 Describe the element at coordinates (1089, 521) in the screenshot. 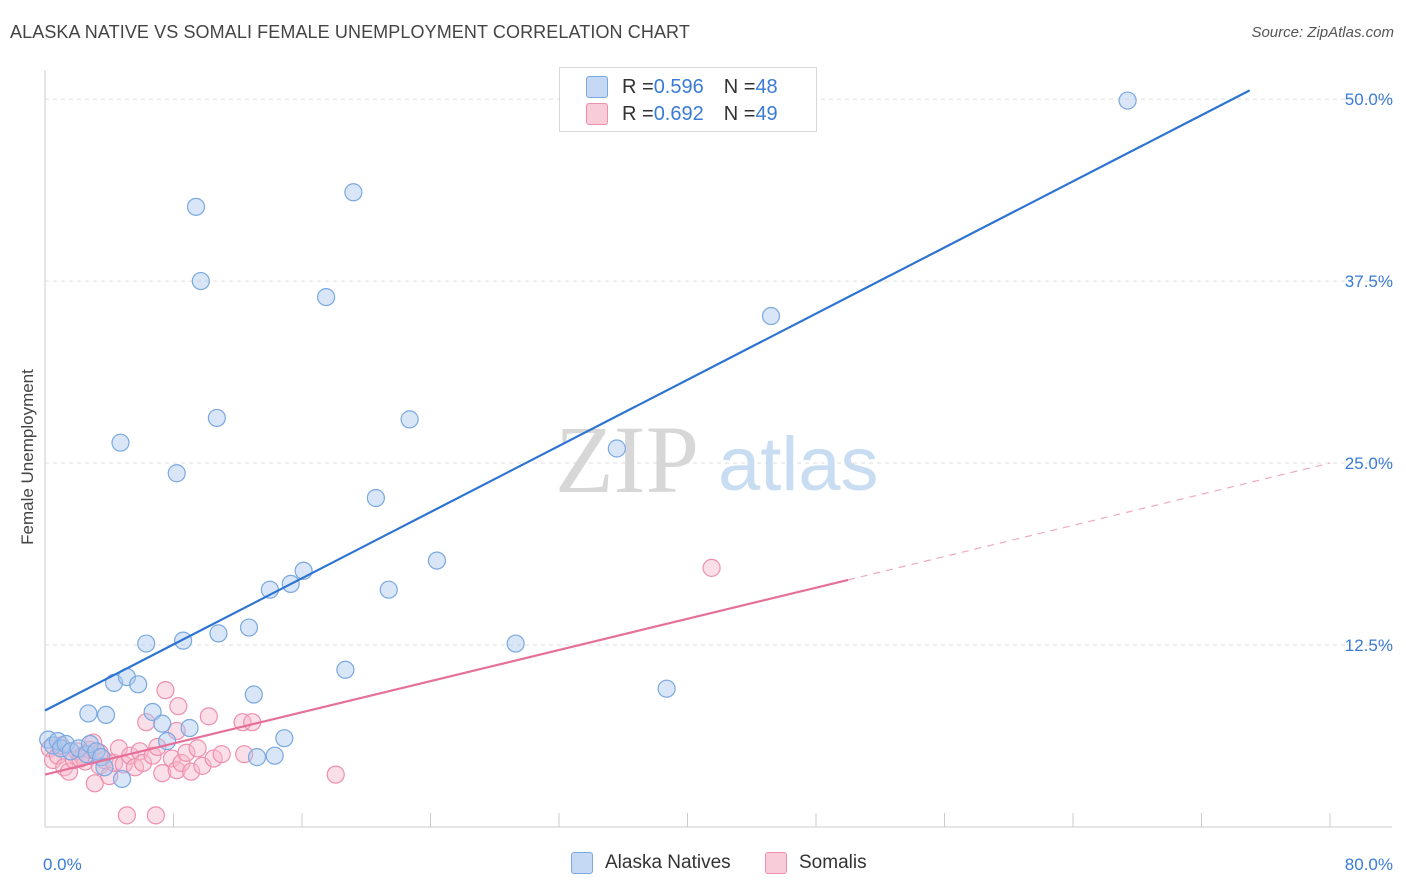

I see `somalis-trend-extension` at that location.